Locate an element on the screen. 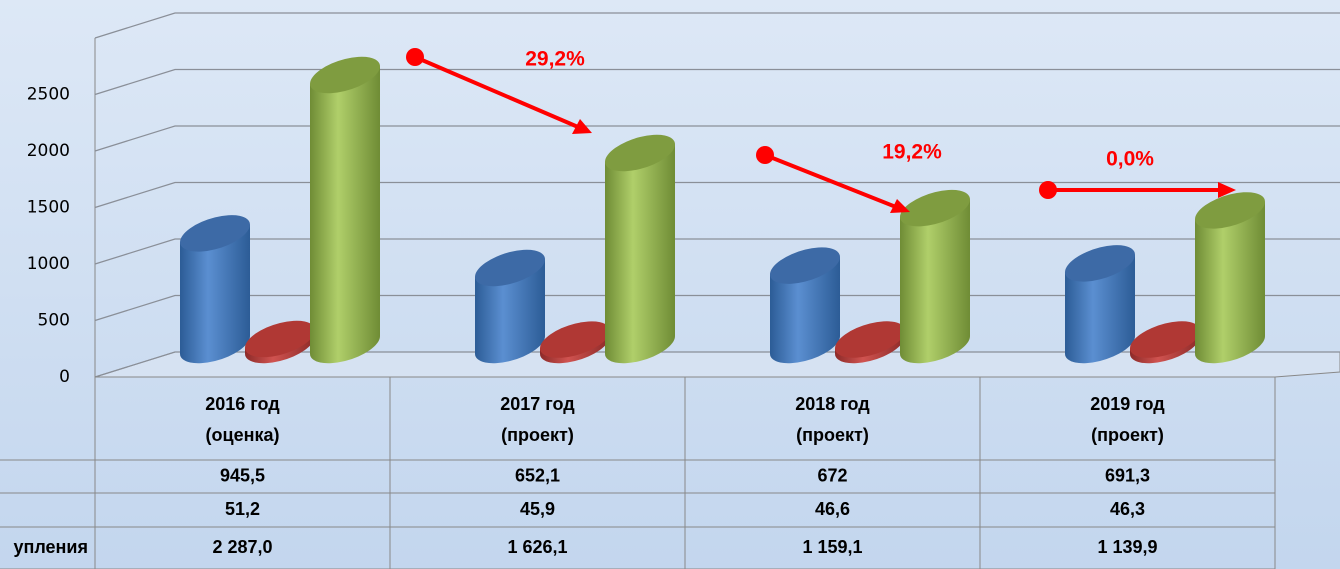 This screenshot has height=569, width=1340. data-label: 672 is located at coordinates (832, 475).